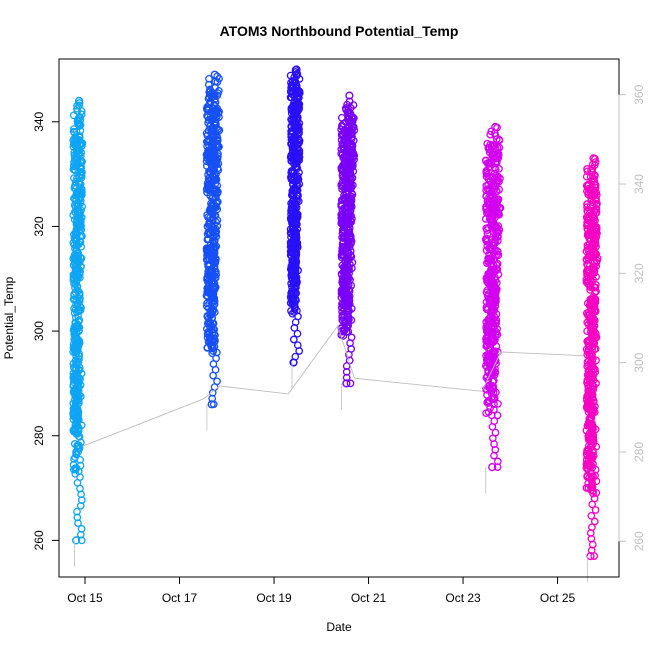  What do you see at coordinates (85, 598) in the screenshot?
I see `x-tick-label: Oct 15` at bounding box center [85, 598].